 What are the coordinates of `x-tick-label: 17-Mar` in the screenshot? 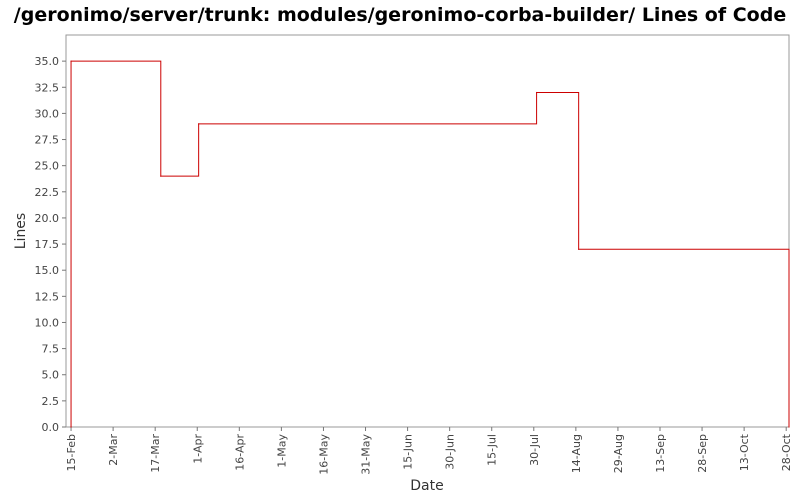 It's located at (155, 453).